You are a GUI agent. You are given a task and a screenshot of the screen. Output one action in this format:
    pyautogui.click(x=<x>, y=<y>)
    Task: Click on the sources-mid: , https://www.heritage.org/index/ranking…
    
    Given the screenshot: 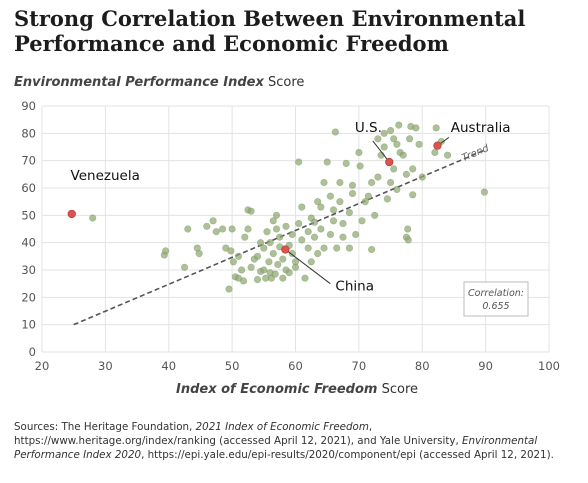 What is the action you would take?
    pyautogui.click(x=238, y=434)
    